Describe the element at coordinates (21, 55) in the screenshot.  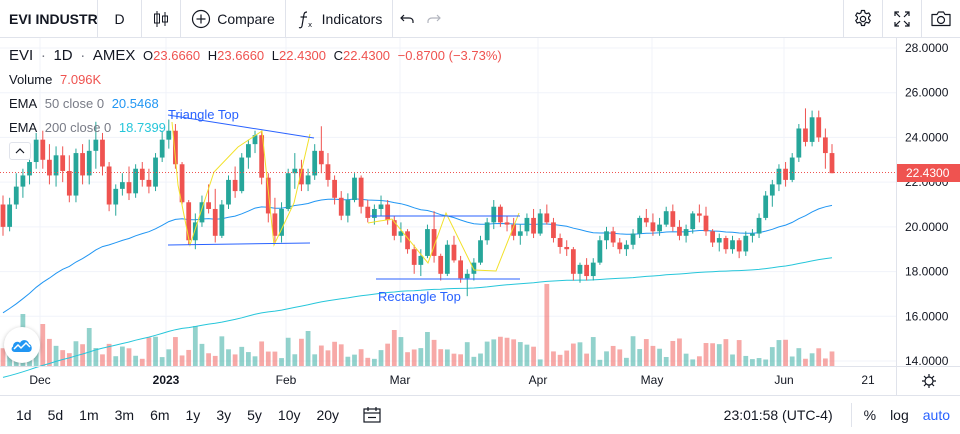
I see `legend-ticker: EVI` at that location.